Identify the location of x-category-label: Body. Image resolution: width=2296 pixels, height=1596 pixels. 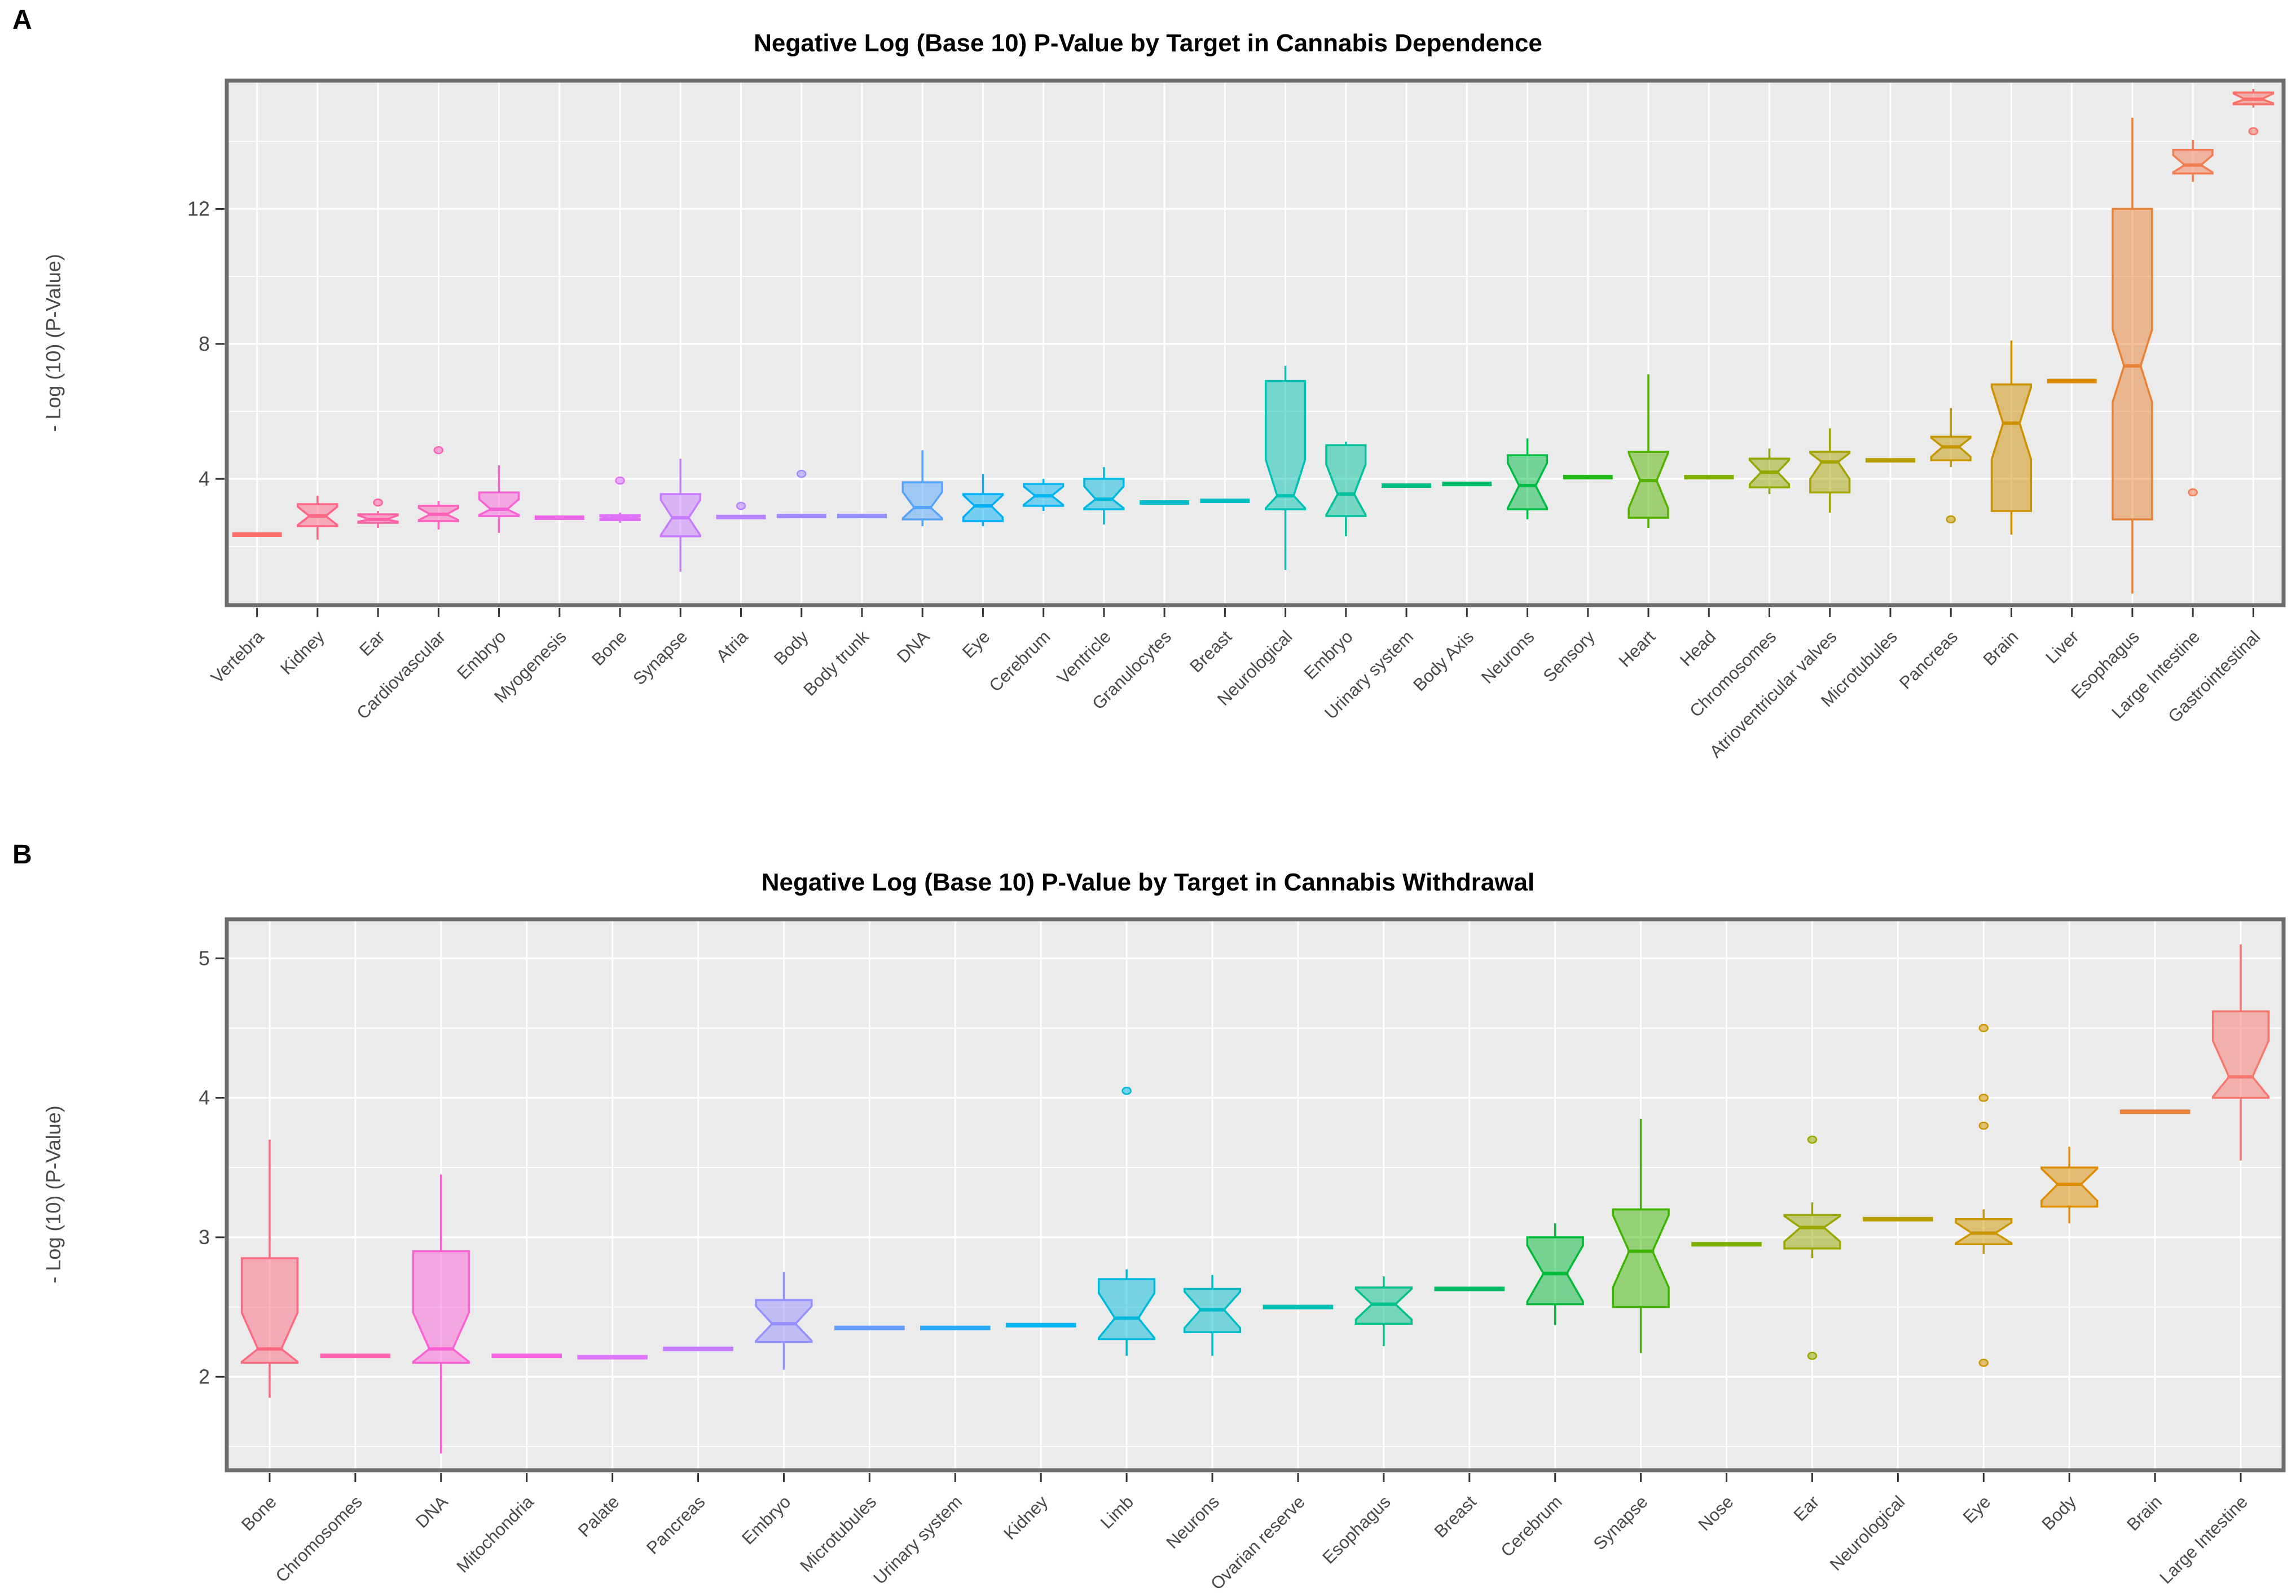
(791, 648).